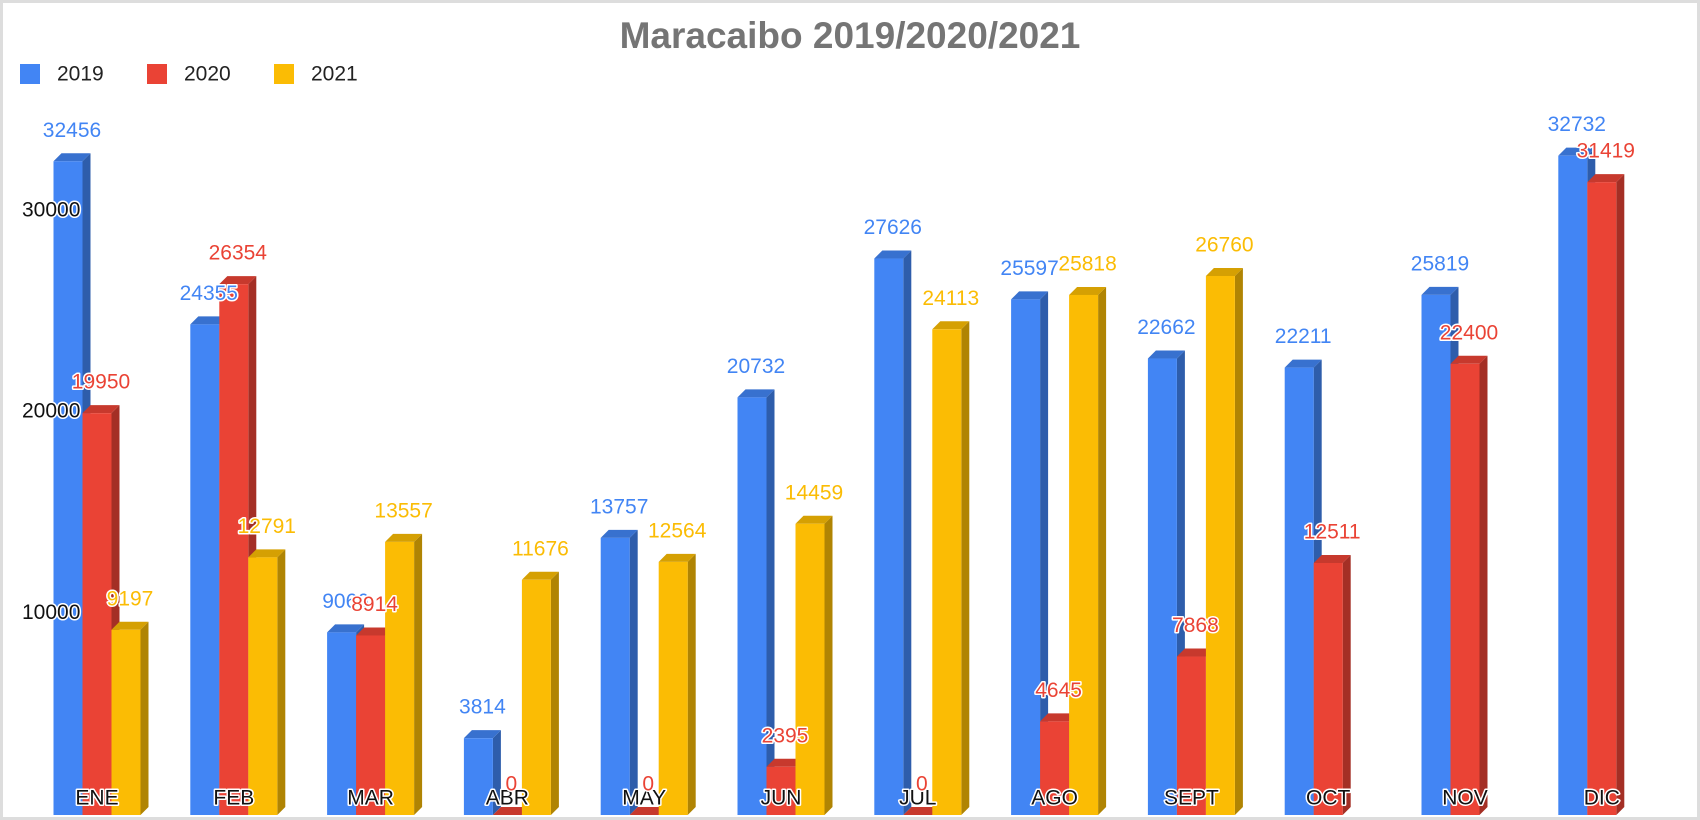 This screenshot has height=820, width=1700. I want to click on x-tick-label: NOV, so click(1465, 798).